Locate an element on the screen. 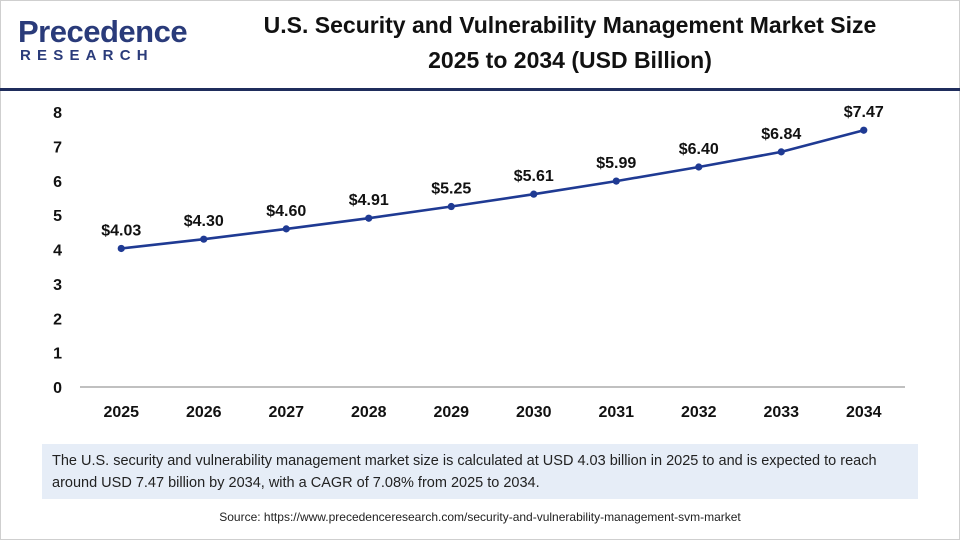  x-tick-label: 2030 is located at coordinates (534, 412).